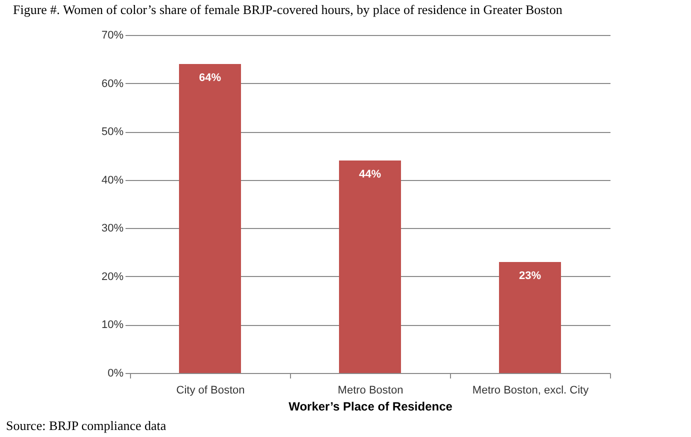  What do you see at coordinates (112, 325) in the screenshot?
I see `y-tick-label: 10%` at bounding box center [112, 325].